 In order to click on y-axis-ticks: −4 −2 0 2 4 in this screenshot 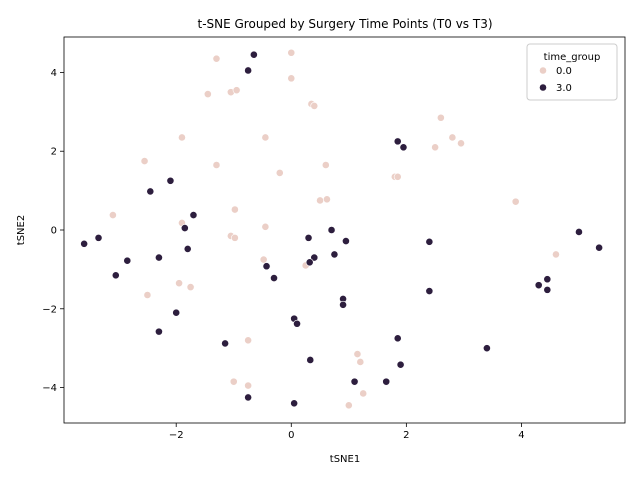, I will do `click(53, 231)`.